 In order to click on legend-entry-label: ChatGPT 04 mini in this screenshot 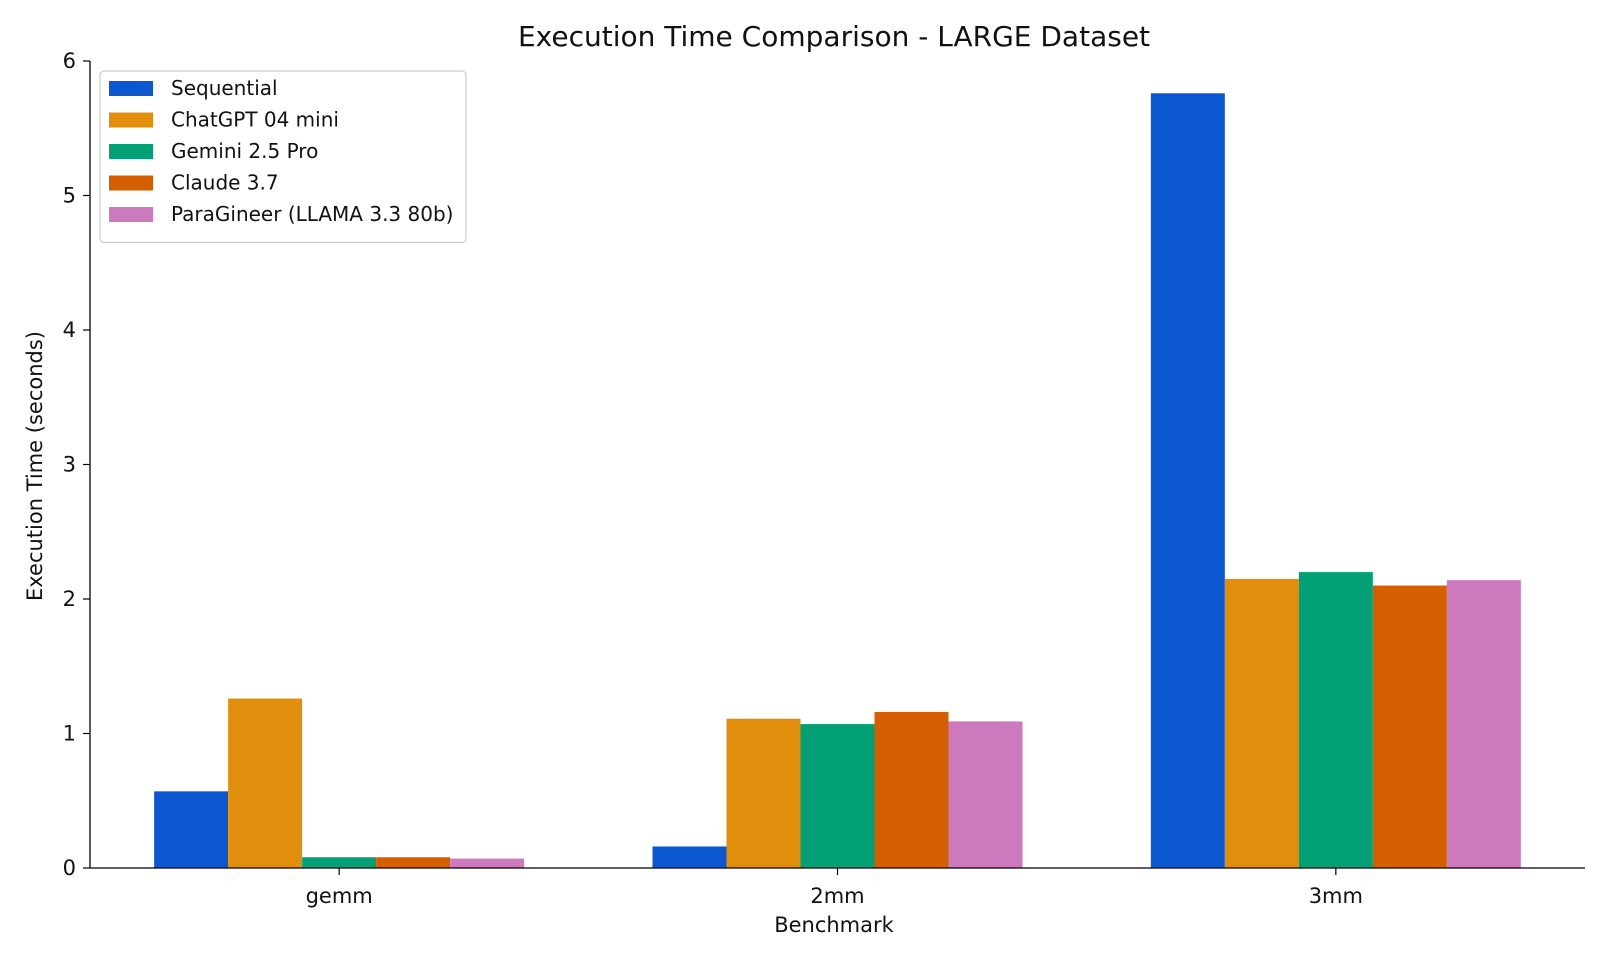, I will do `click(255, 120)`.